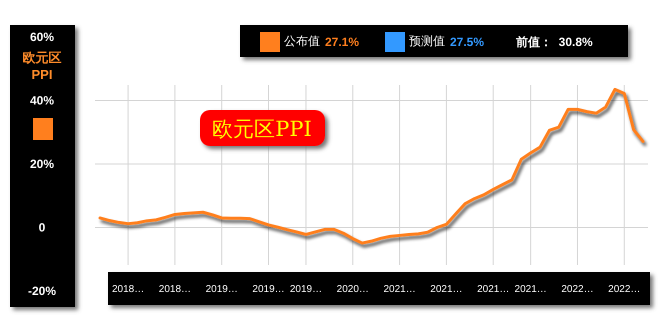 This screenshot has width=668, height=320. Describe the element at coordinates (42, 291) in the screenshot. I see `y-tick-label: -20%` at that location.